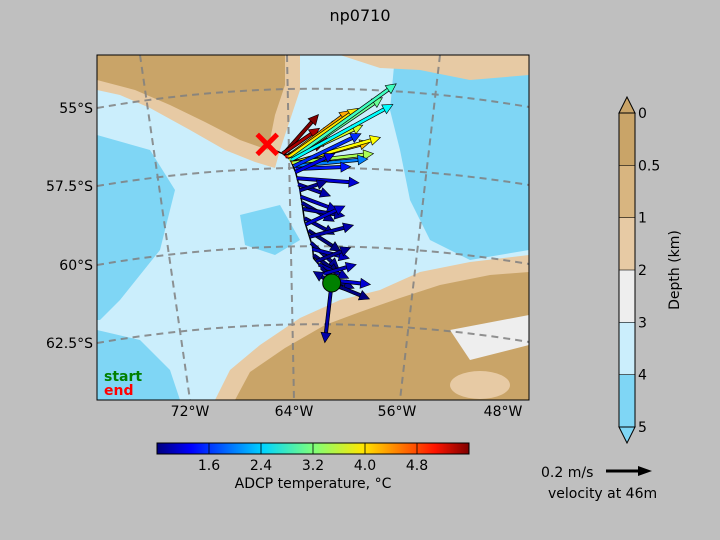  What do you see at coordinates (397, 412) in the screenshot?
I see `longitude-tick-label: 56°W` at bounding box center [397, 412].